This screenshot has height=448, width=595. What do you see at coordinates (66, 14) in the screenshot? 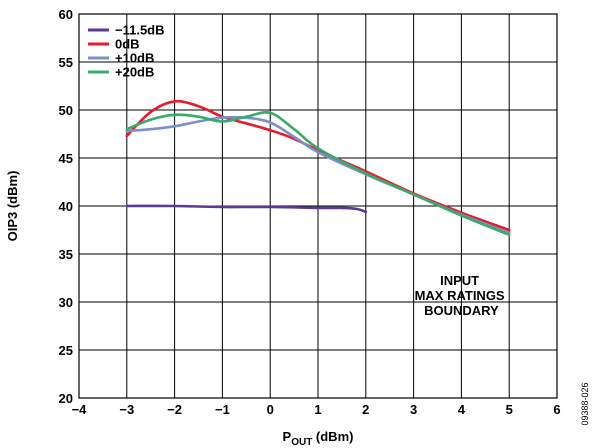
I see `y-tick-label: 60` at bounding box center [66, 14].